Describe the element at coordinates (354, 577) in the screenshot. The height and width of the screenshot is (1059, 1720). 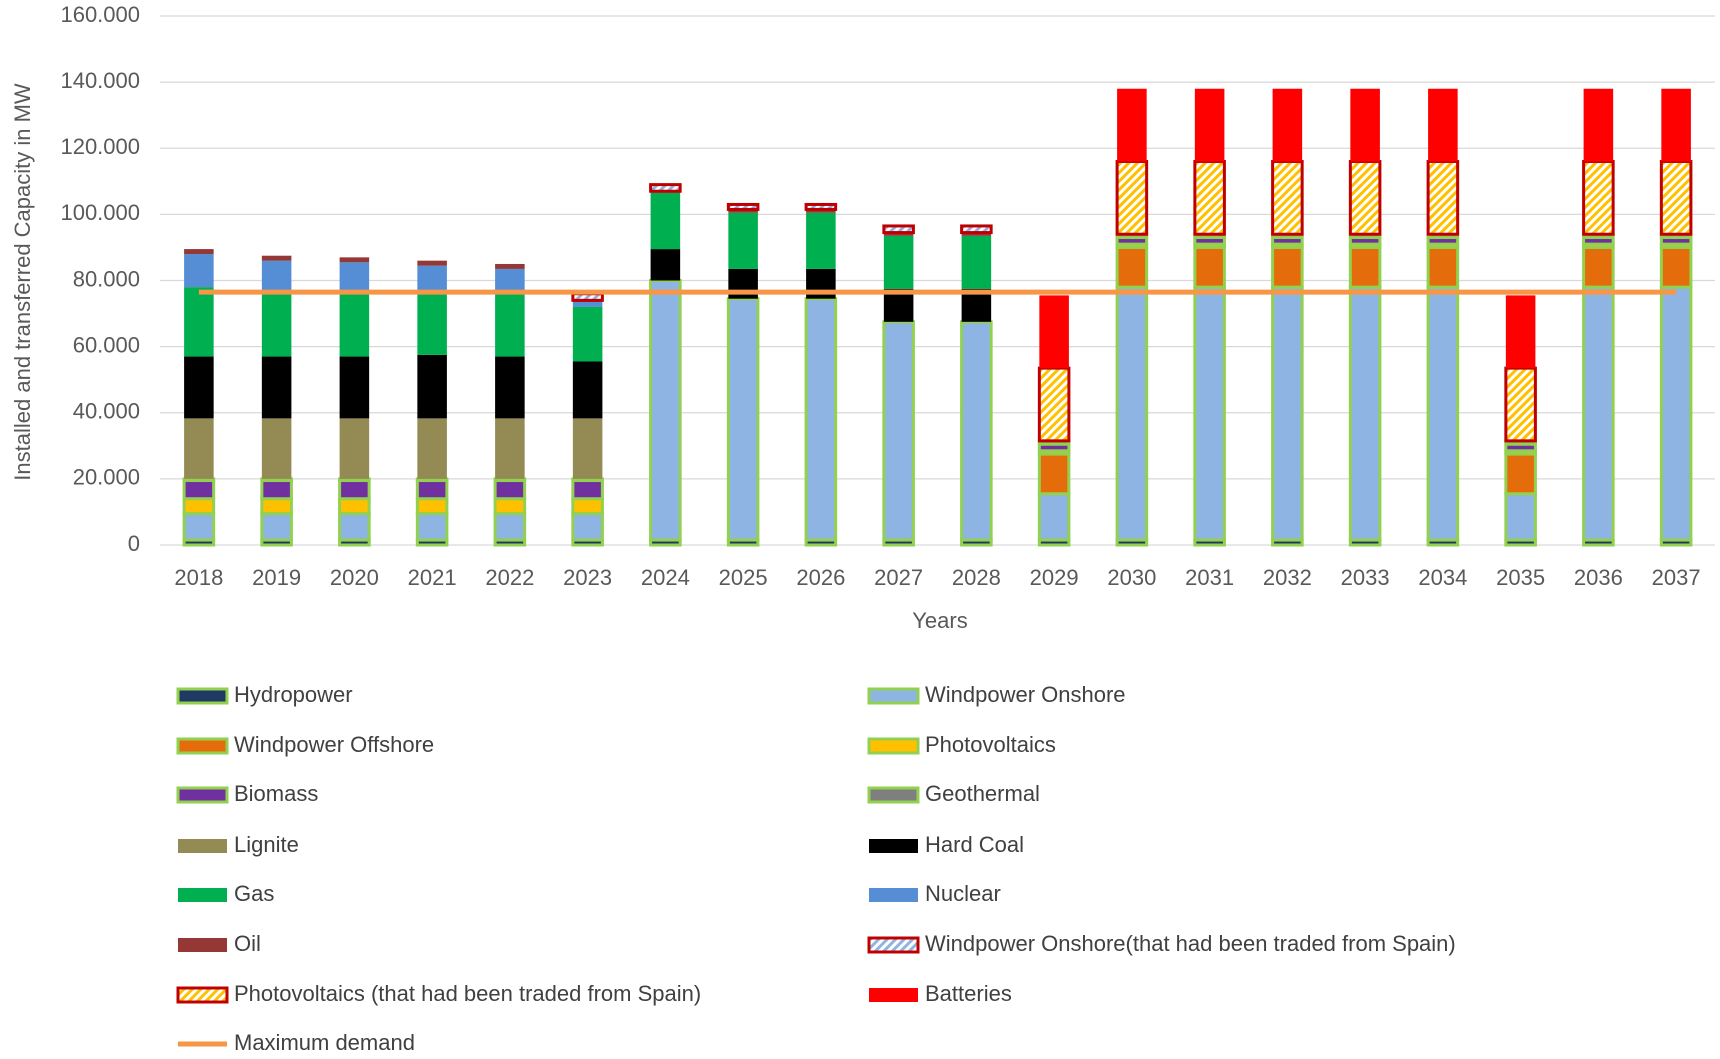
I see `x-tick-label: 2020` at that location.